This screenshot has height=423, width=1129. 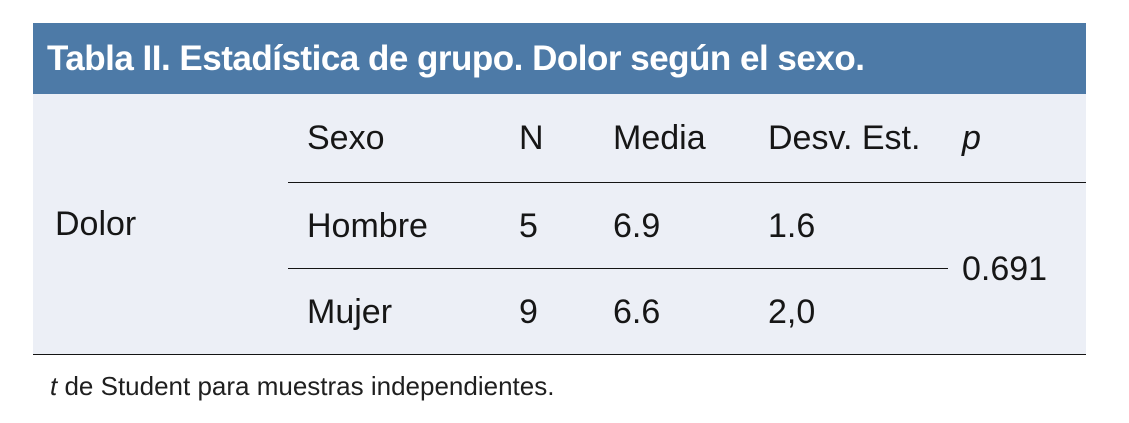 What do you see at coordinates (396, 225) in the screenshot?
I see `cell-sexo-hombre: Hombre` at bounding box center [396, 225].